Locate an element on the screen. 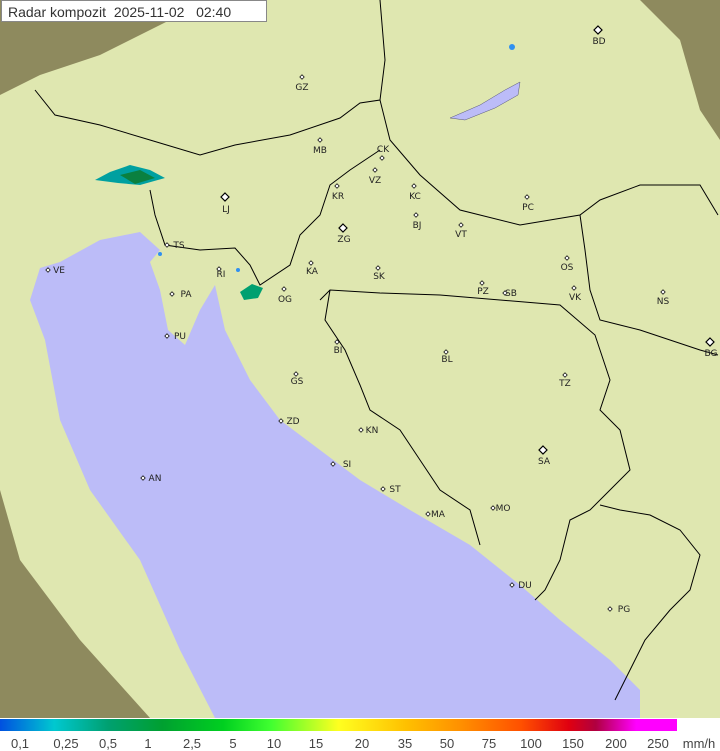 Image resolution: width=720 pixels, height=751 pixels. legend-value: 5 is located at coordinates (233, 743).